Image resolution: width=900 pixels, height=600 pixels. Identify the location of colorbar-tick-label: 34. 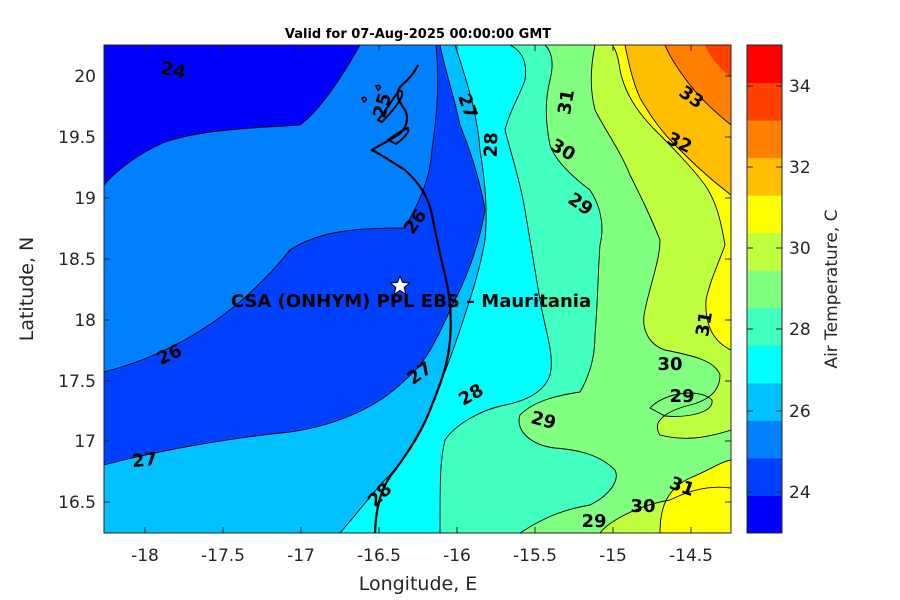
(800, 87).